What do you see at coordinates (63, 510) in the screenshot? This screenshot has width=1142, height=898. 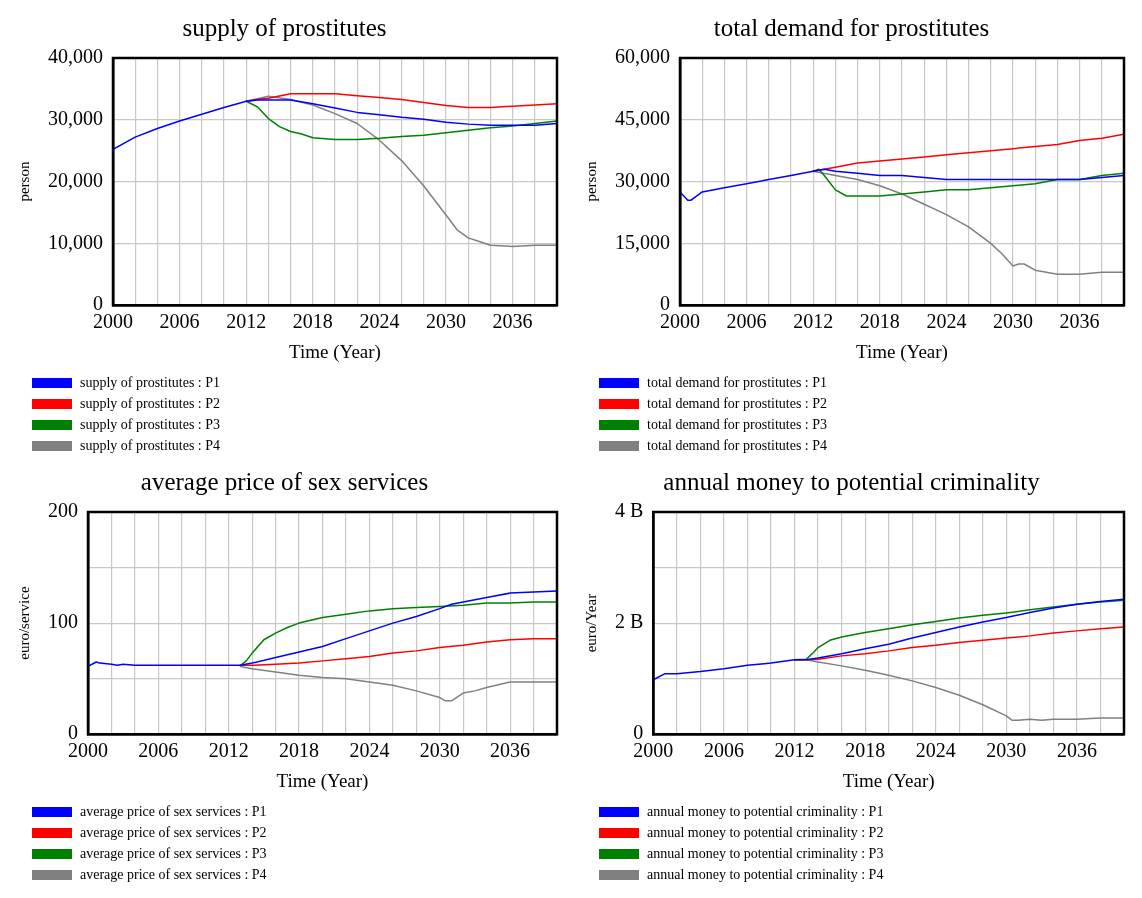 I see `y-tick-label: 200` at bounding box center [63, 510].